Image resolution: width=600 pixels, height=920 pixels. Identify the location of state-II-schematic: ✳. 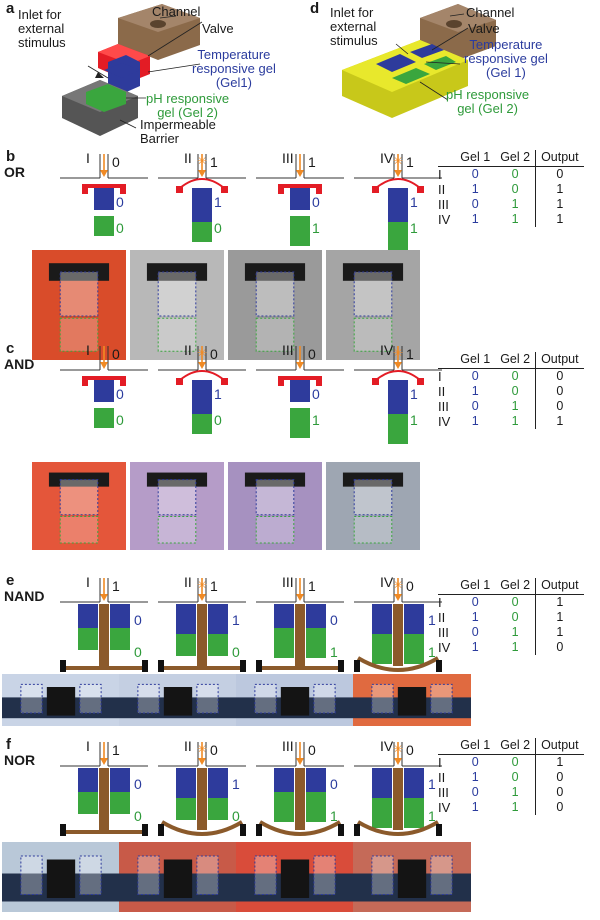
(202, 198).